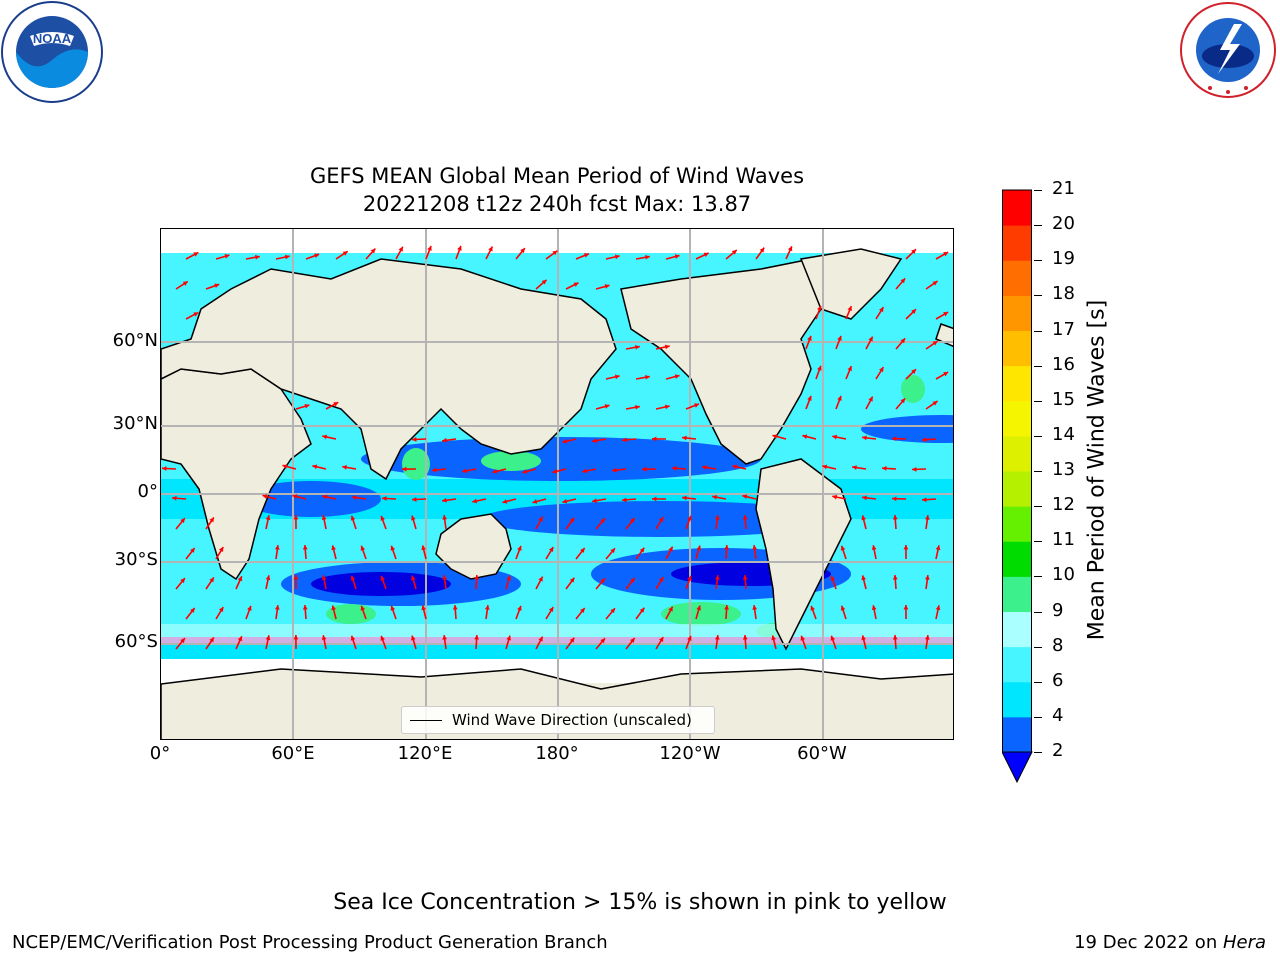  What do you see at coordinates (944, 335) in the screenshot?
I see `land-britain` at bounding box center [944, 335].